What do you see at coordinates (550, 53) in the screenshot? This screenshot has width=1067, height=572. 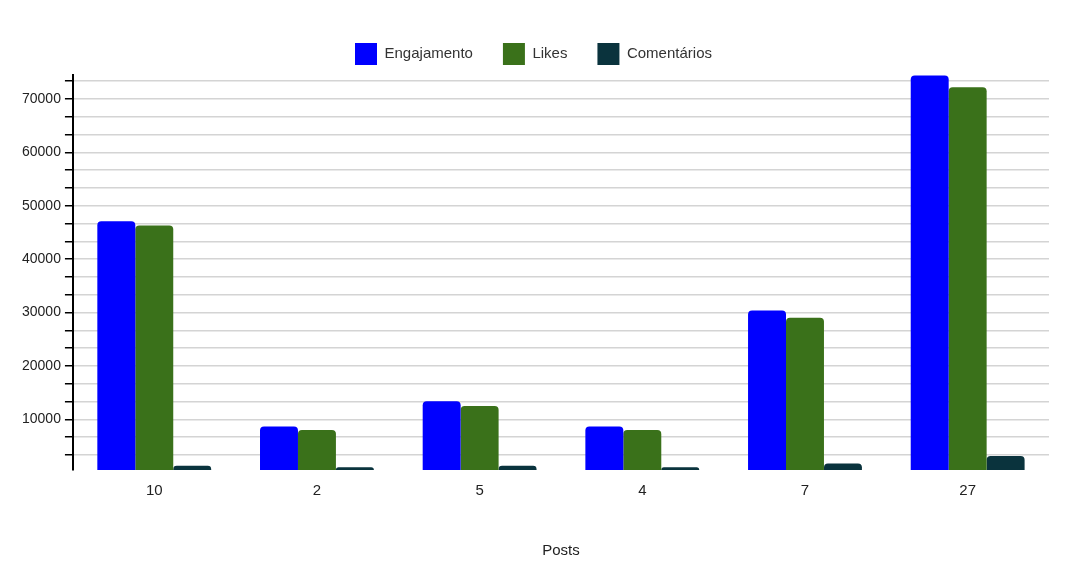 I see `legend-label: Likes` at bounding box center [550, 53].